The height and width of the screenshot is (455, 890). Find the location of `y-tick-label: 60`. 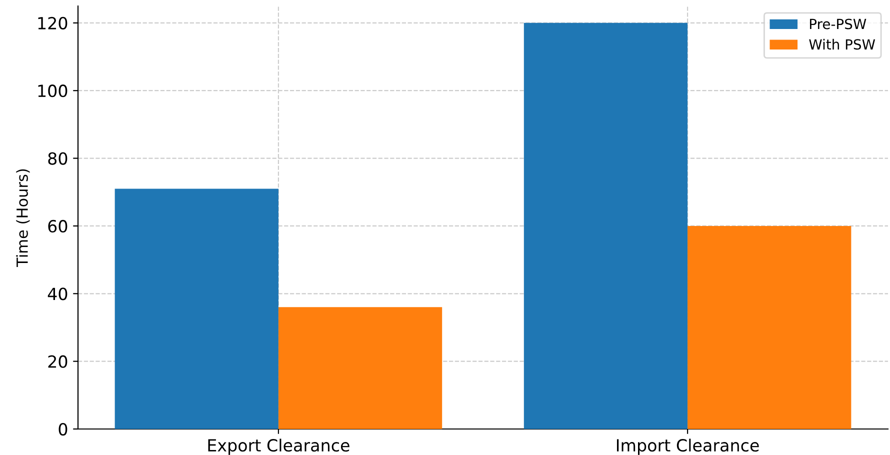

y-tick-label: 60 is located at coordinates (58, 226).